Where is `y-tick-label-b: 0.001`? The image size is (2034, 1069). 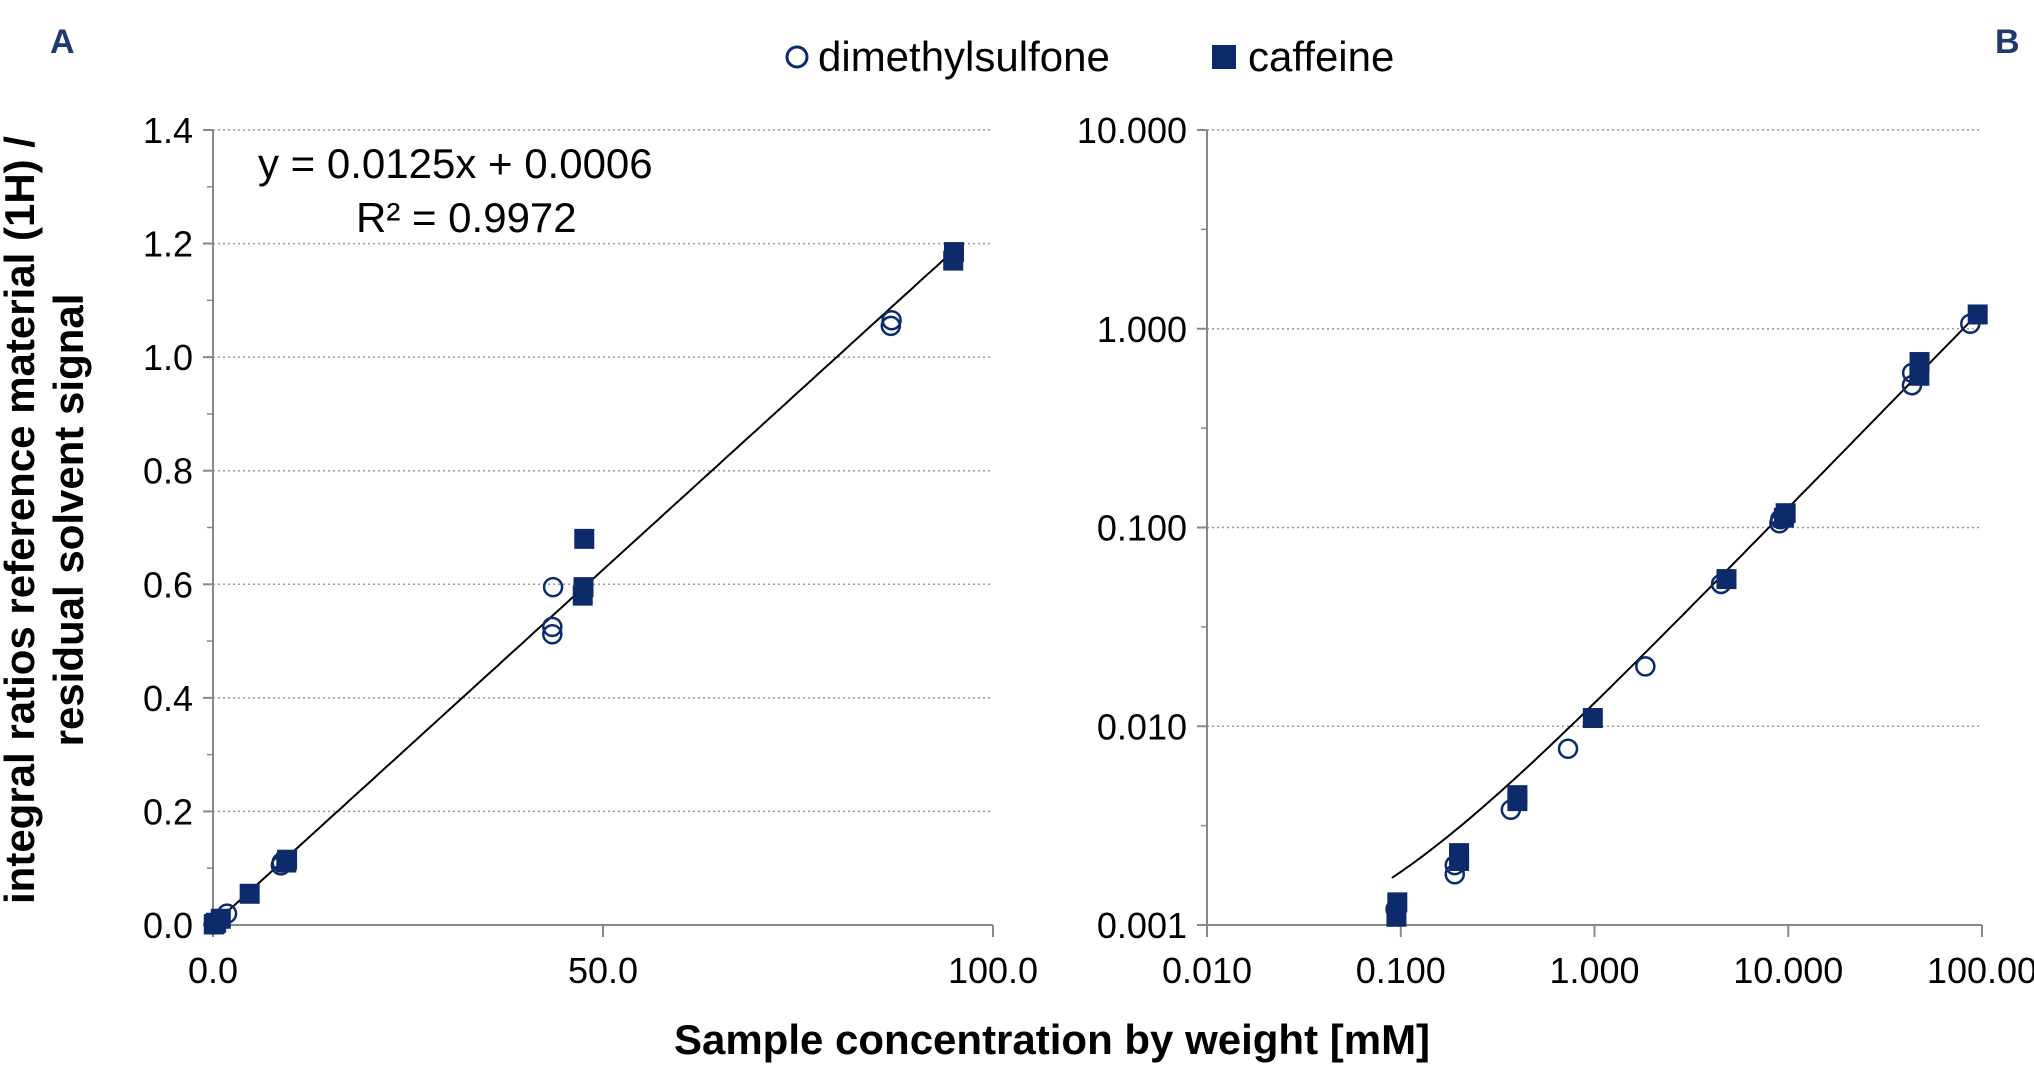
y-tick-label-b: 0.001 is located at coordinates (1142, 925).